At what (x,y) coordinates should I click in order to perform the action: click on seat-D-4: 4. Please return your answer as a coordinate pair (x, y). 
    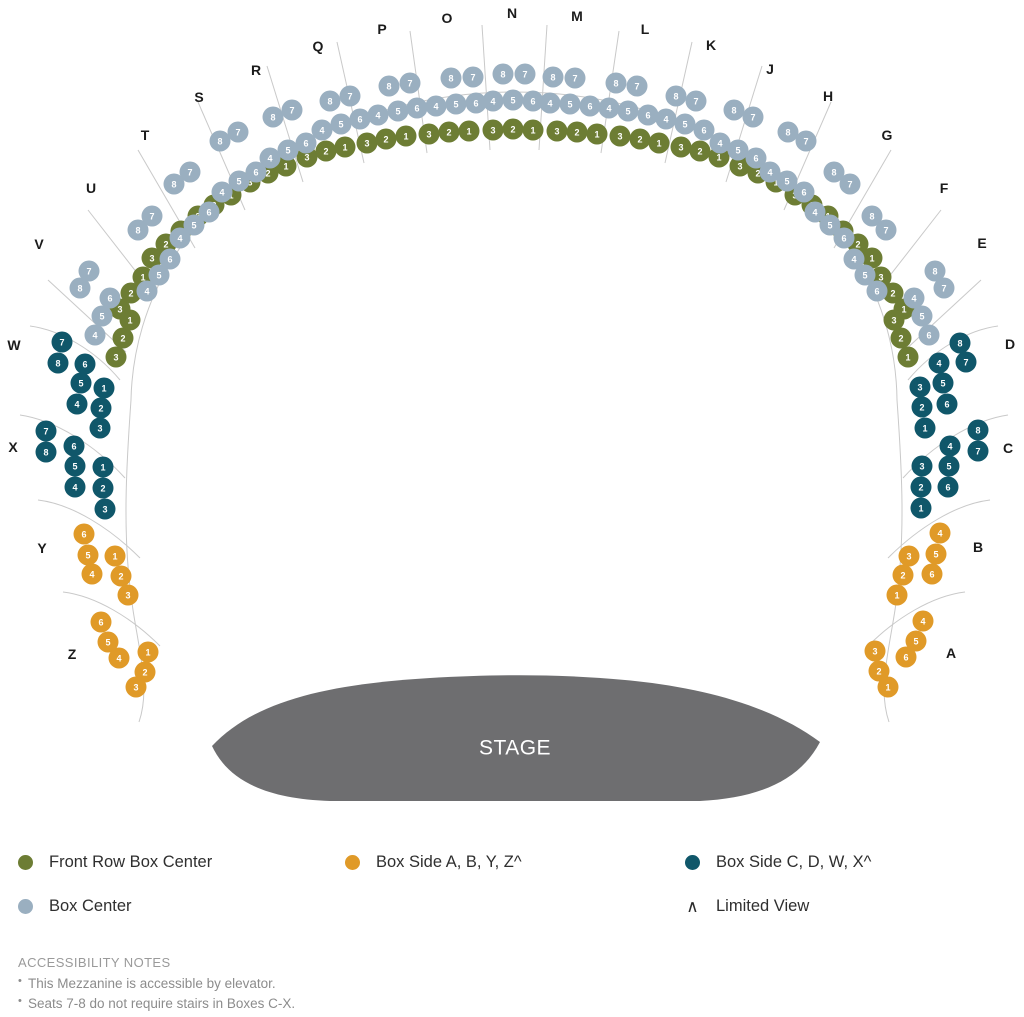
    Looking at the image, I should click on (939, 363).